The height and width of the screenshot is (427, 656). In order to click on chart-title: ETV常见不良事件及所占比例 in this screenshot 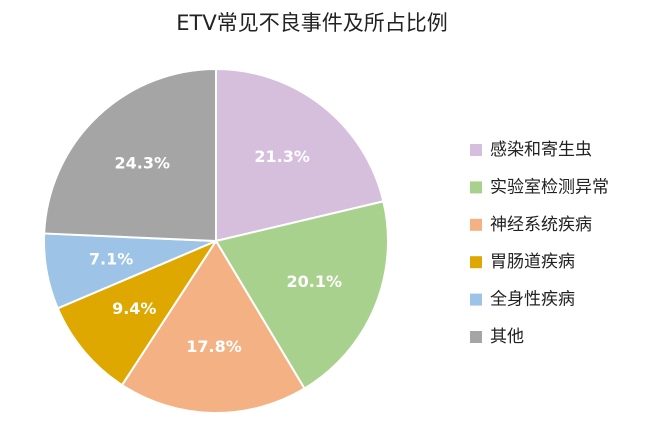, I will do `click(311, 23)`.